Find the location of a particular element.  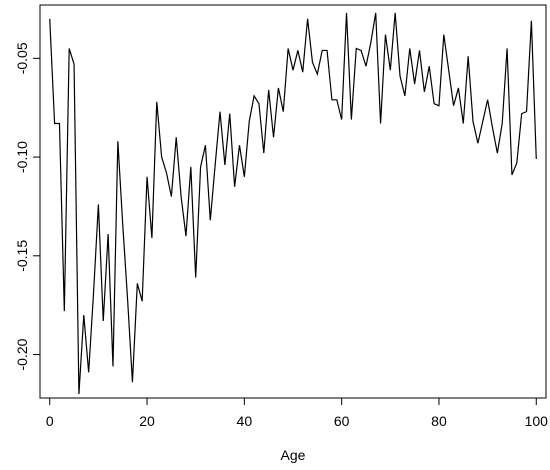

y-tick-label: -0.20 is located at coordinates (22, 354).